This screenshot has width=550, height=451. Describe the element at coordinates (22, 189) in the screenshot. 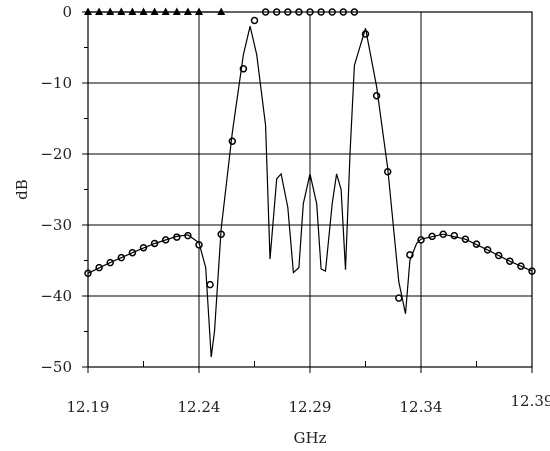

I see `y-axis-title: dB` at that location.